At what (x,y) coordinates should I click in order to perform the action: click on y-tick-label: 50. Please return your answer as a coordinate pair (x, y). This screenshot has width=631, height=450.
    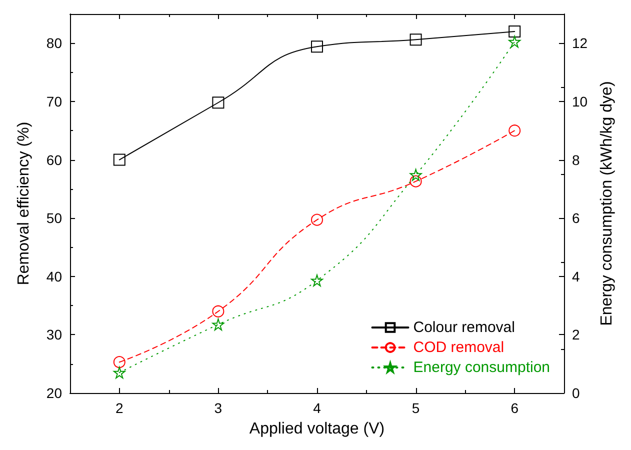
    Looking at the image, I should click on (54, 218).